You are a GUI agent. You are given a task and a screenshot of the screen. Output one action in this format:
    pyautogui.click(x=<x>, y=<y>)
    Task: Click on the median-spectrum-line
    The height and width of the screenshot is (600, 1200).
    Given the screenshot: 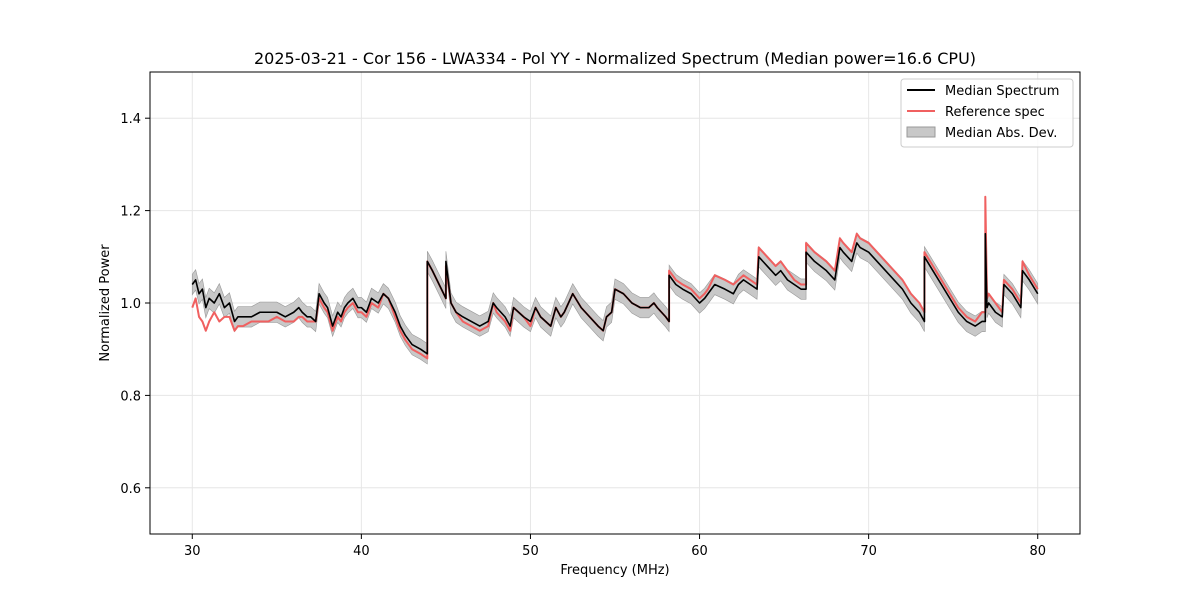 What is the action you would take?
    pyautogui.click(x=615, y=293)
    